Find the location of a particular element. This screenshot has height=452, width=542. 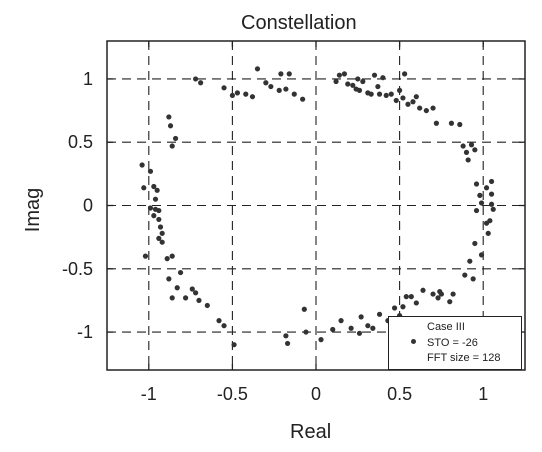

legend-line-1: Case III is located at coordinates (446, 327).